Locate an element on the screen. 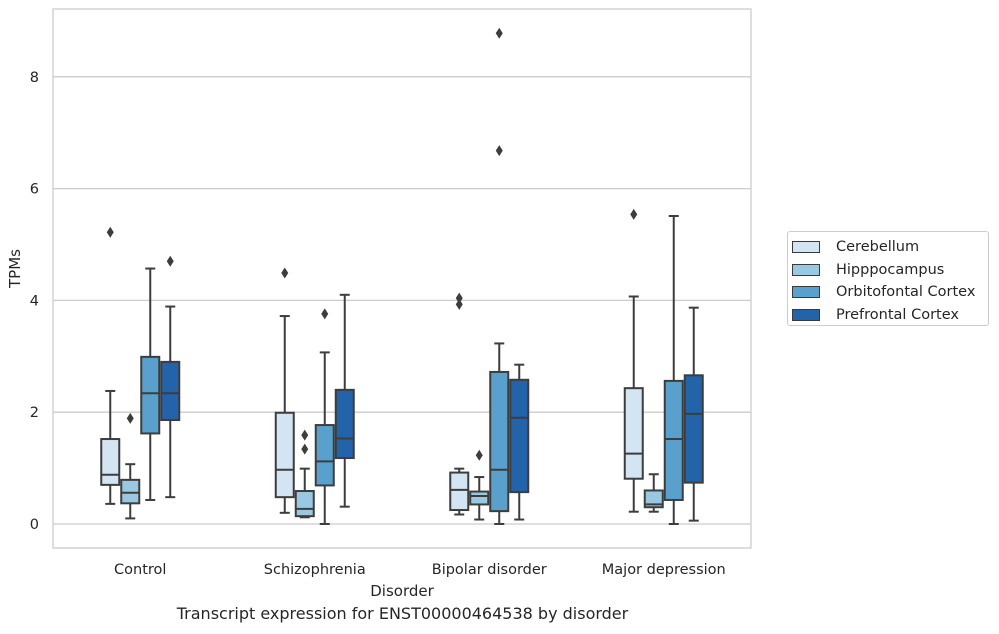 Image resolution: width=999 pixels, height=634 pixels. y-tick-label: 4 is located at coordinates (34, 301).